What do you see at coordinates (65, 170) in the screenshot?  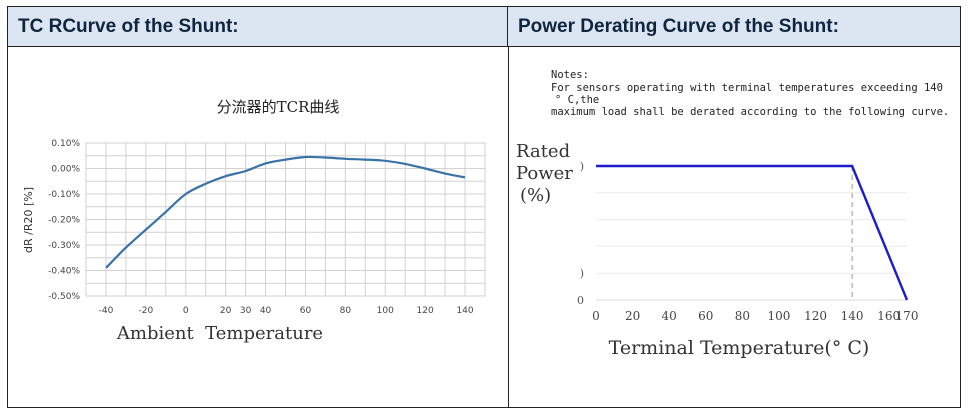 I see `tcr-y-tick-label: 0.00%` at bounding box center [65, 170].